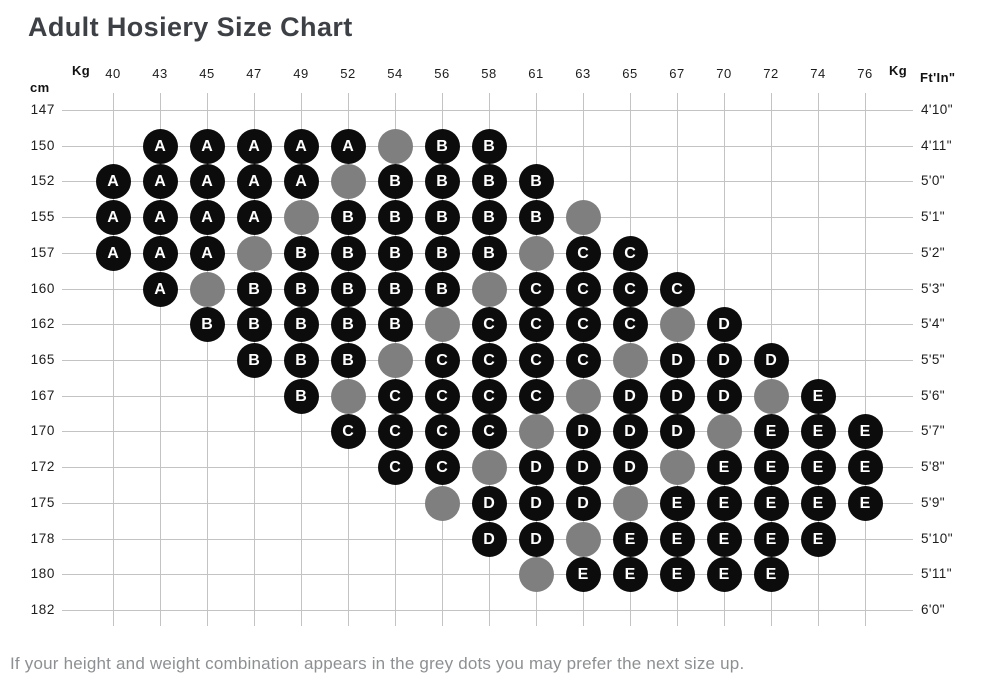  I want to click on kg-tick-label: 40, so click(113, 73).